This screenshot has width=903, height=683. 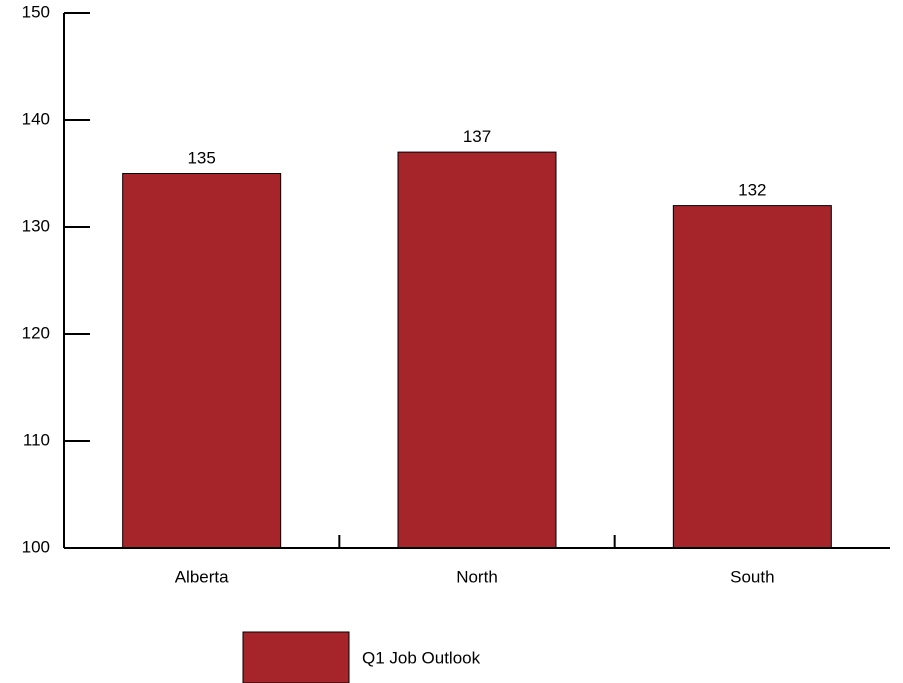 I want to click on y-tick-label: 100, so click(x=36, y=546).